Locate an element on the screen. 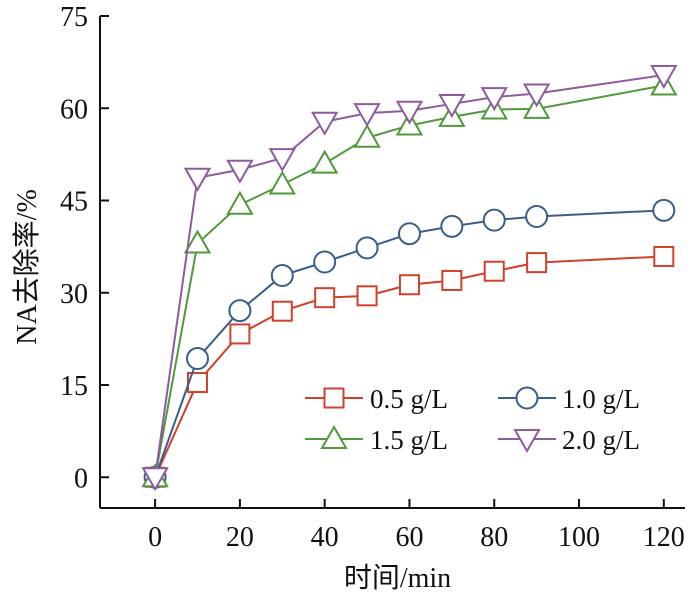  x-tick-label: 120 is located at coordinates (664, 537).